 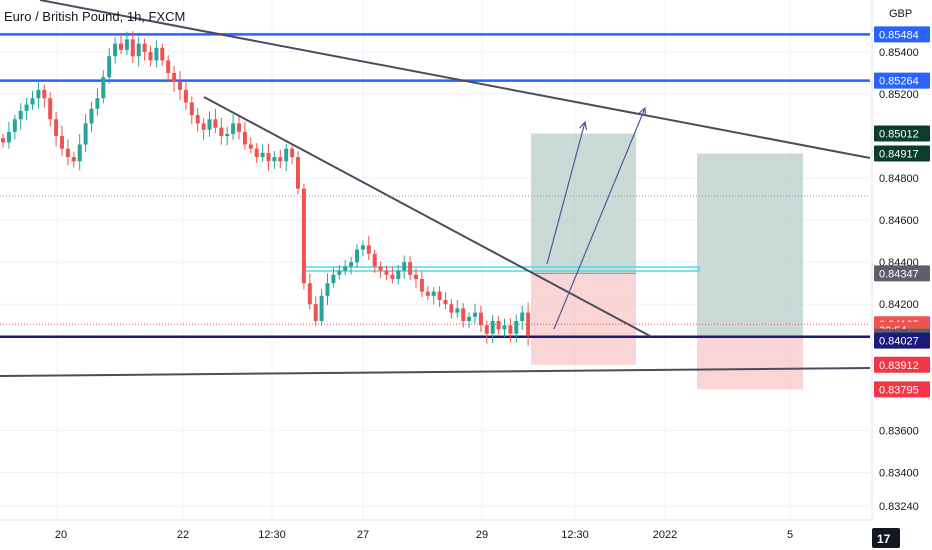 I want to click on price-label-2: 0.85012, so click(x=902, y=133).